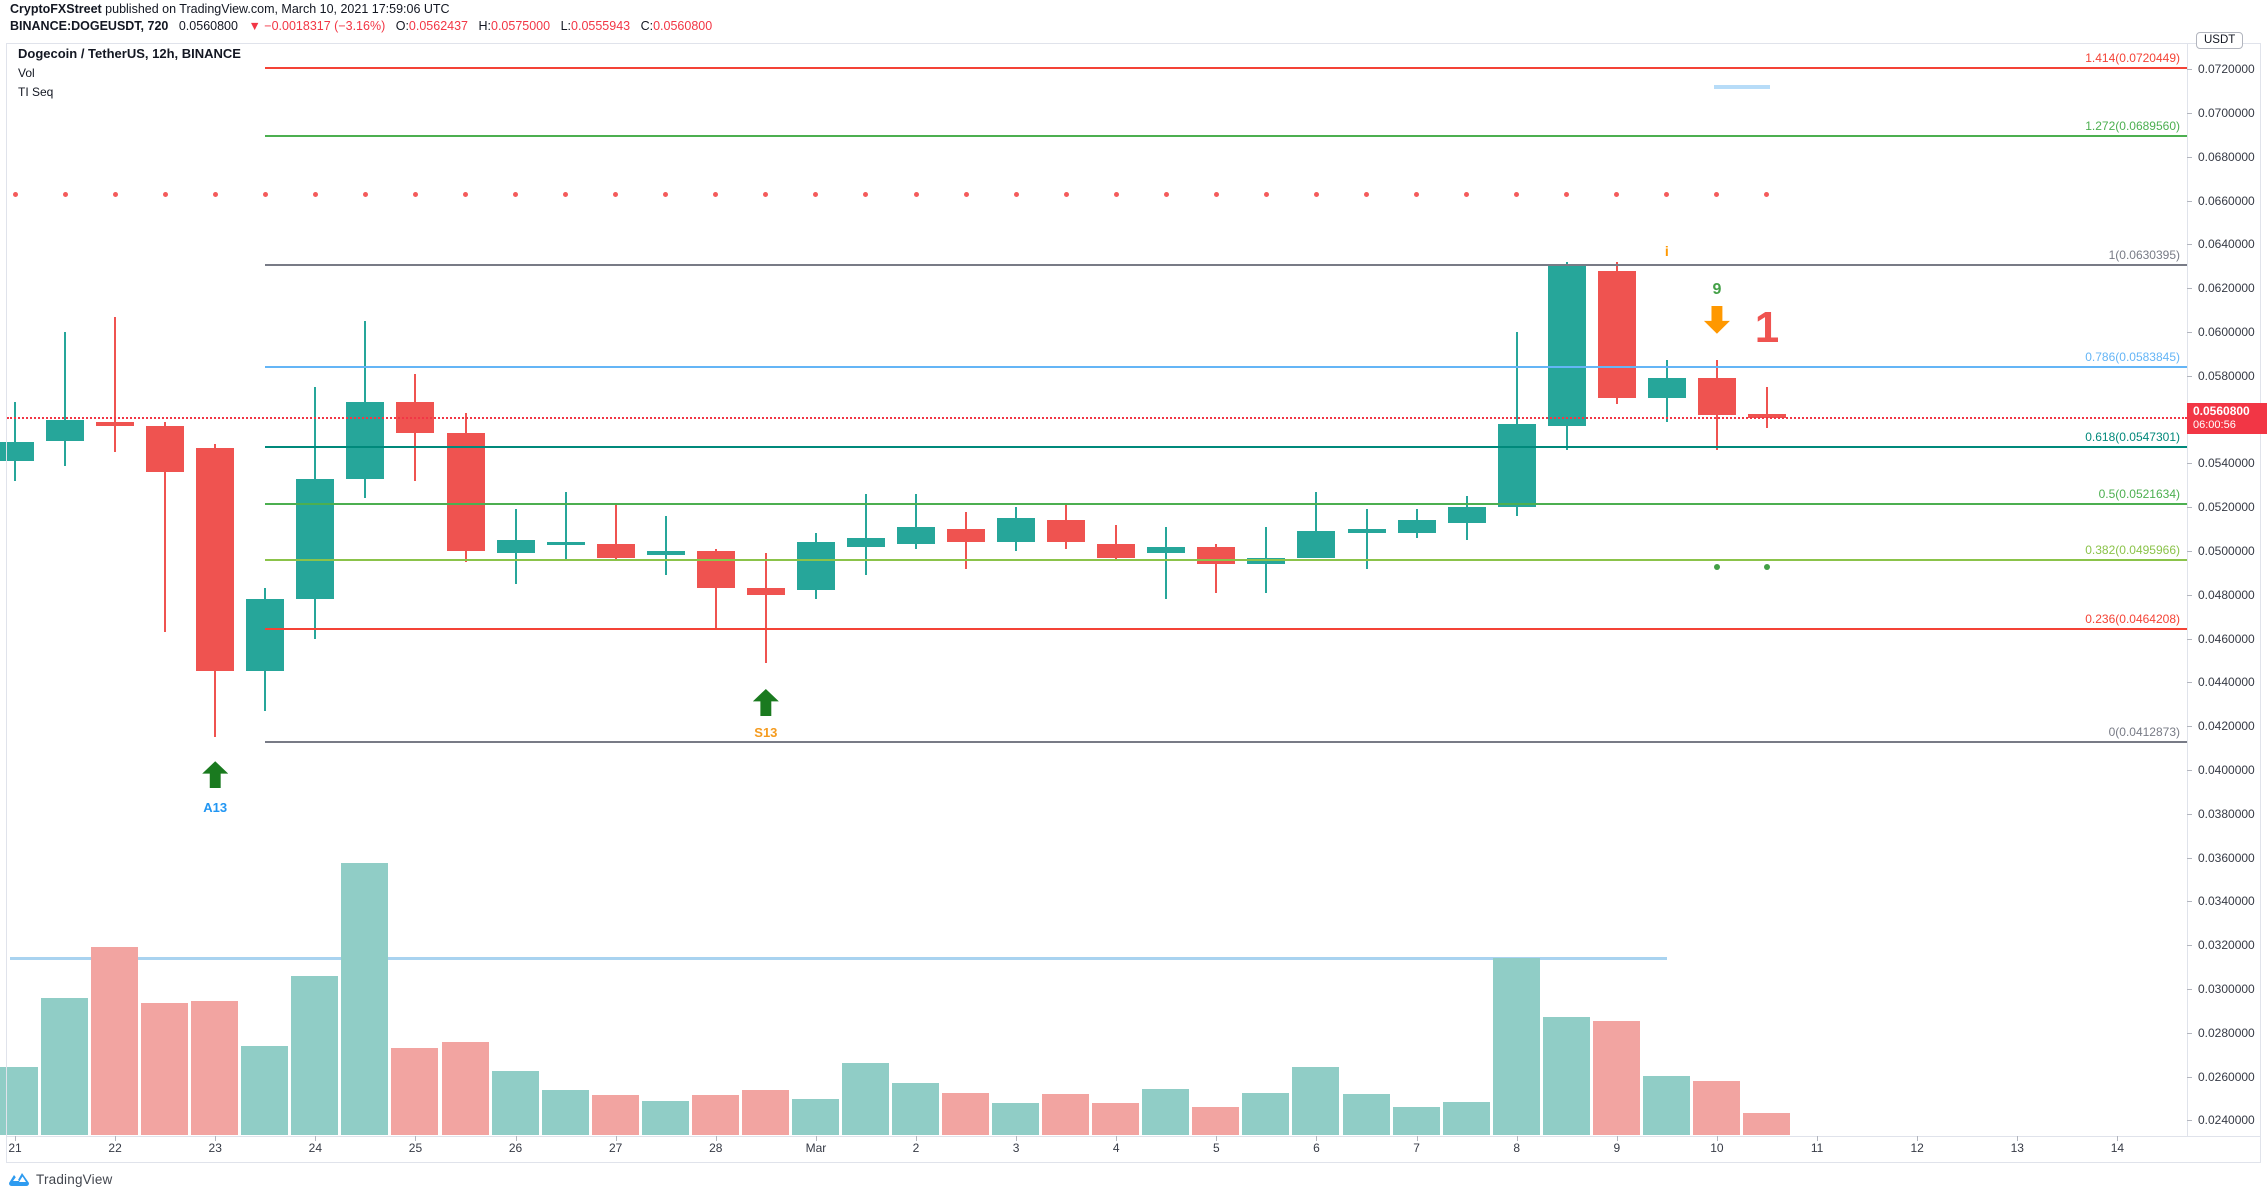 This screenshot has width=2267, height=1200. I want to click on chart-border-right, so click(2260, 603).